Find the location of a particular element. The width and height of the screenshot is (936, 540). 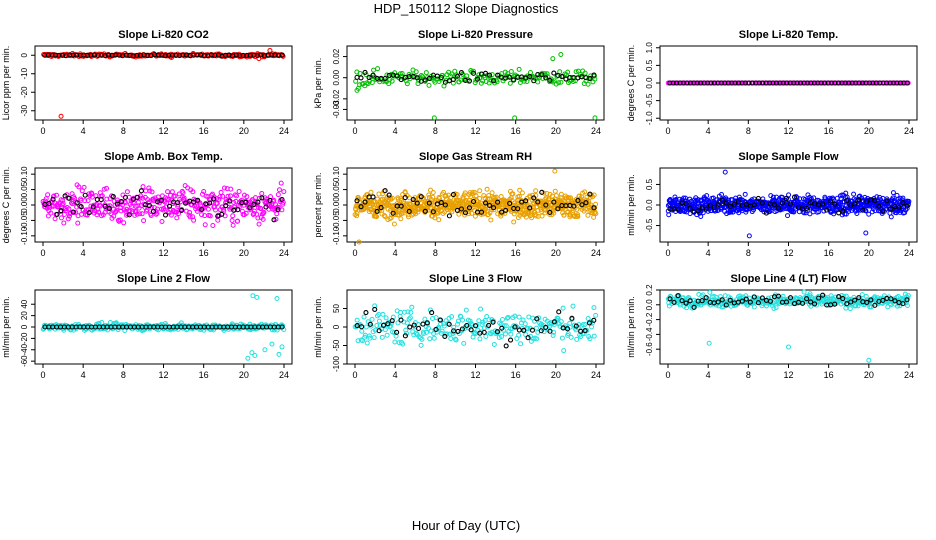

x-tick-label: 4 is located at coordinates (395, 253).